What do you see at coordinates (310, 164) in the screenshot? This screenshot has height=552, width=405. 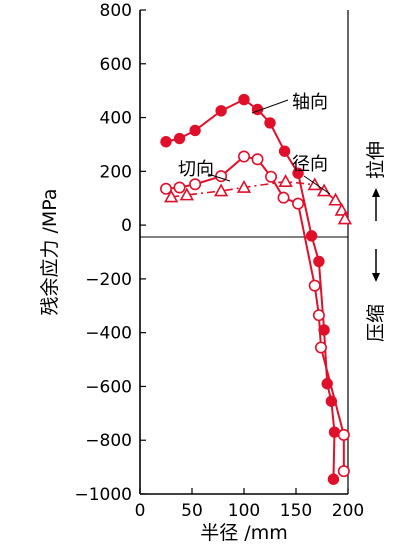 I see `series-label-radial: 径向` at bounding box center [310, 164].